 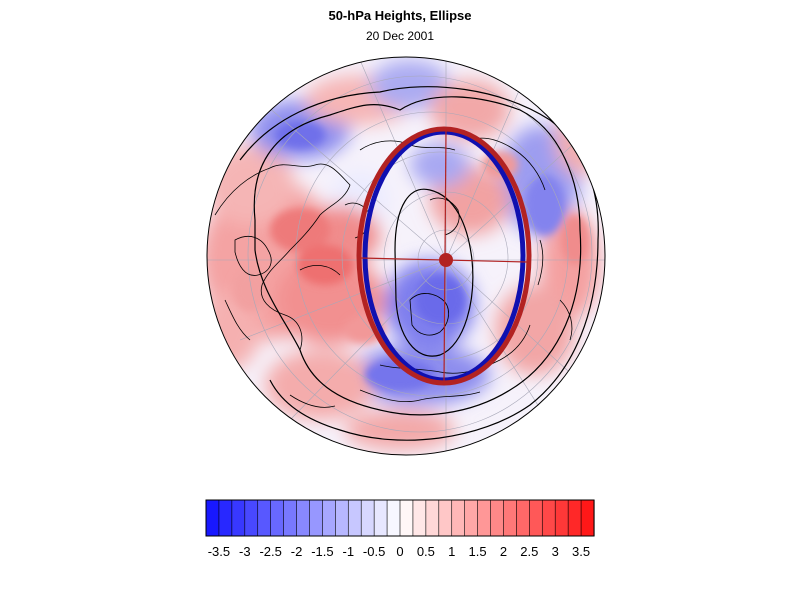 I want to click on colorbar-tick-label: -1, so click(x=348, y=551).